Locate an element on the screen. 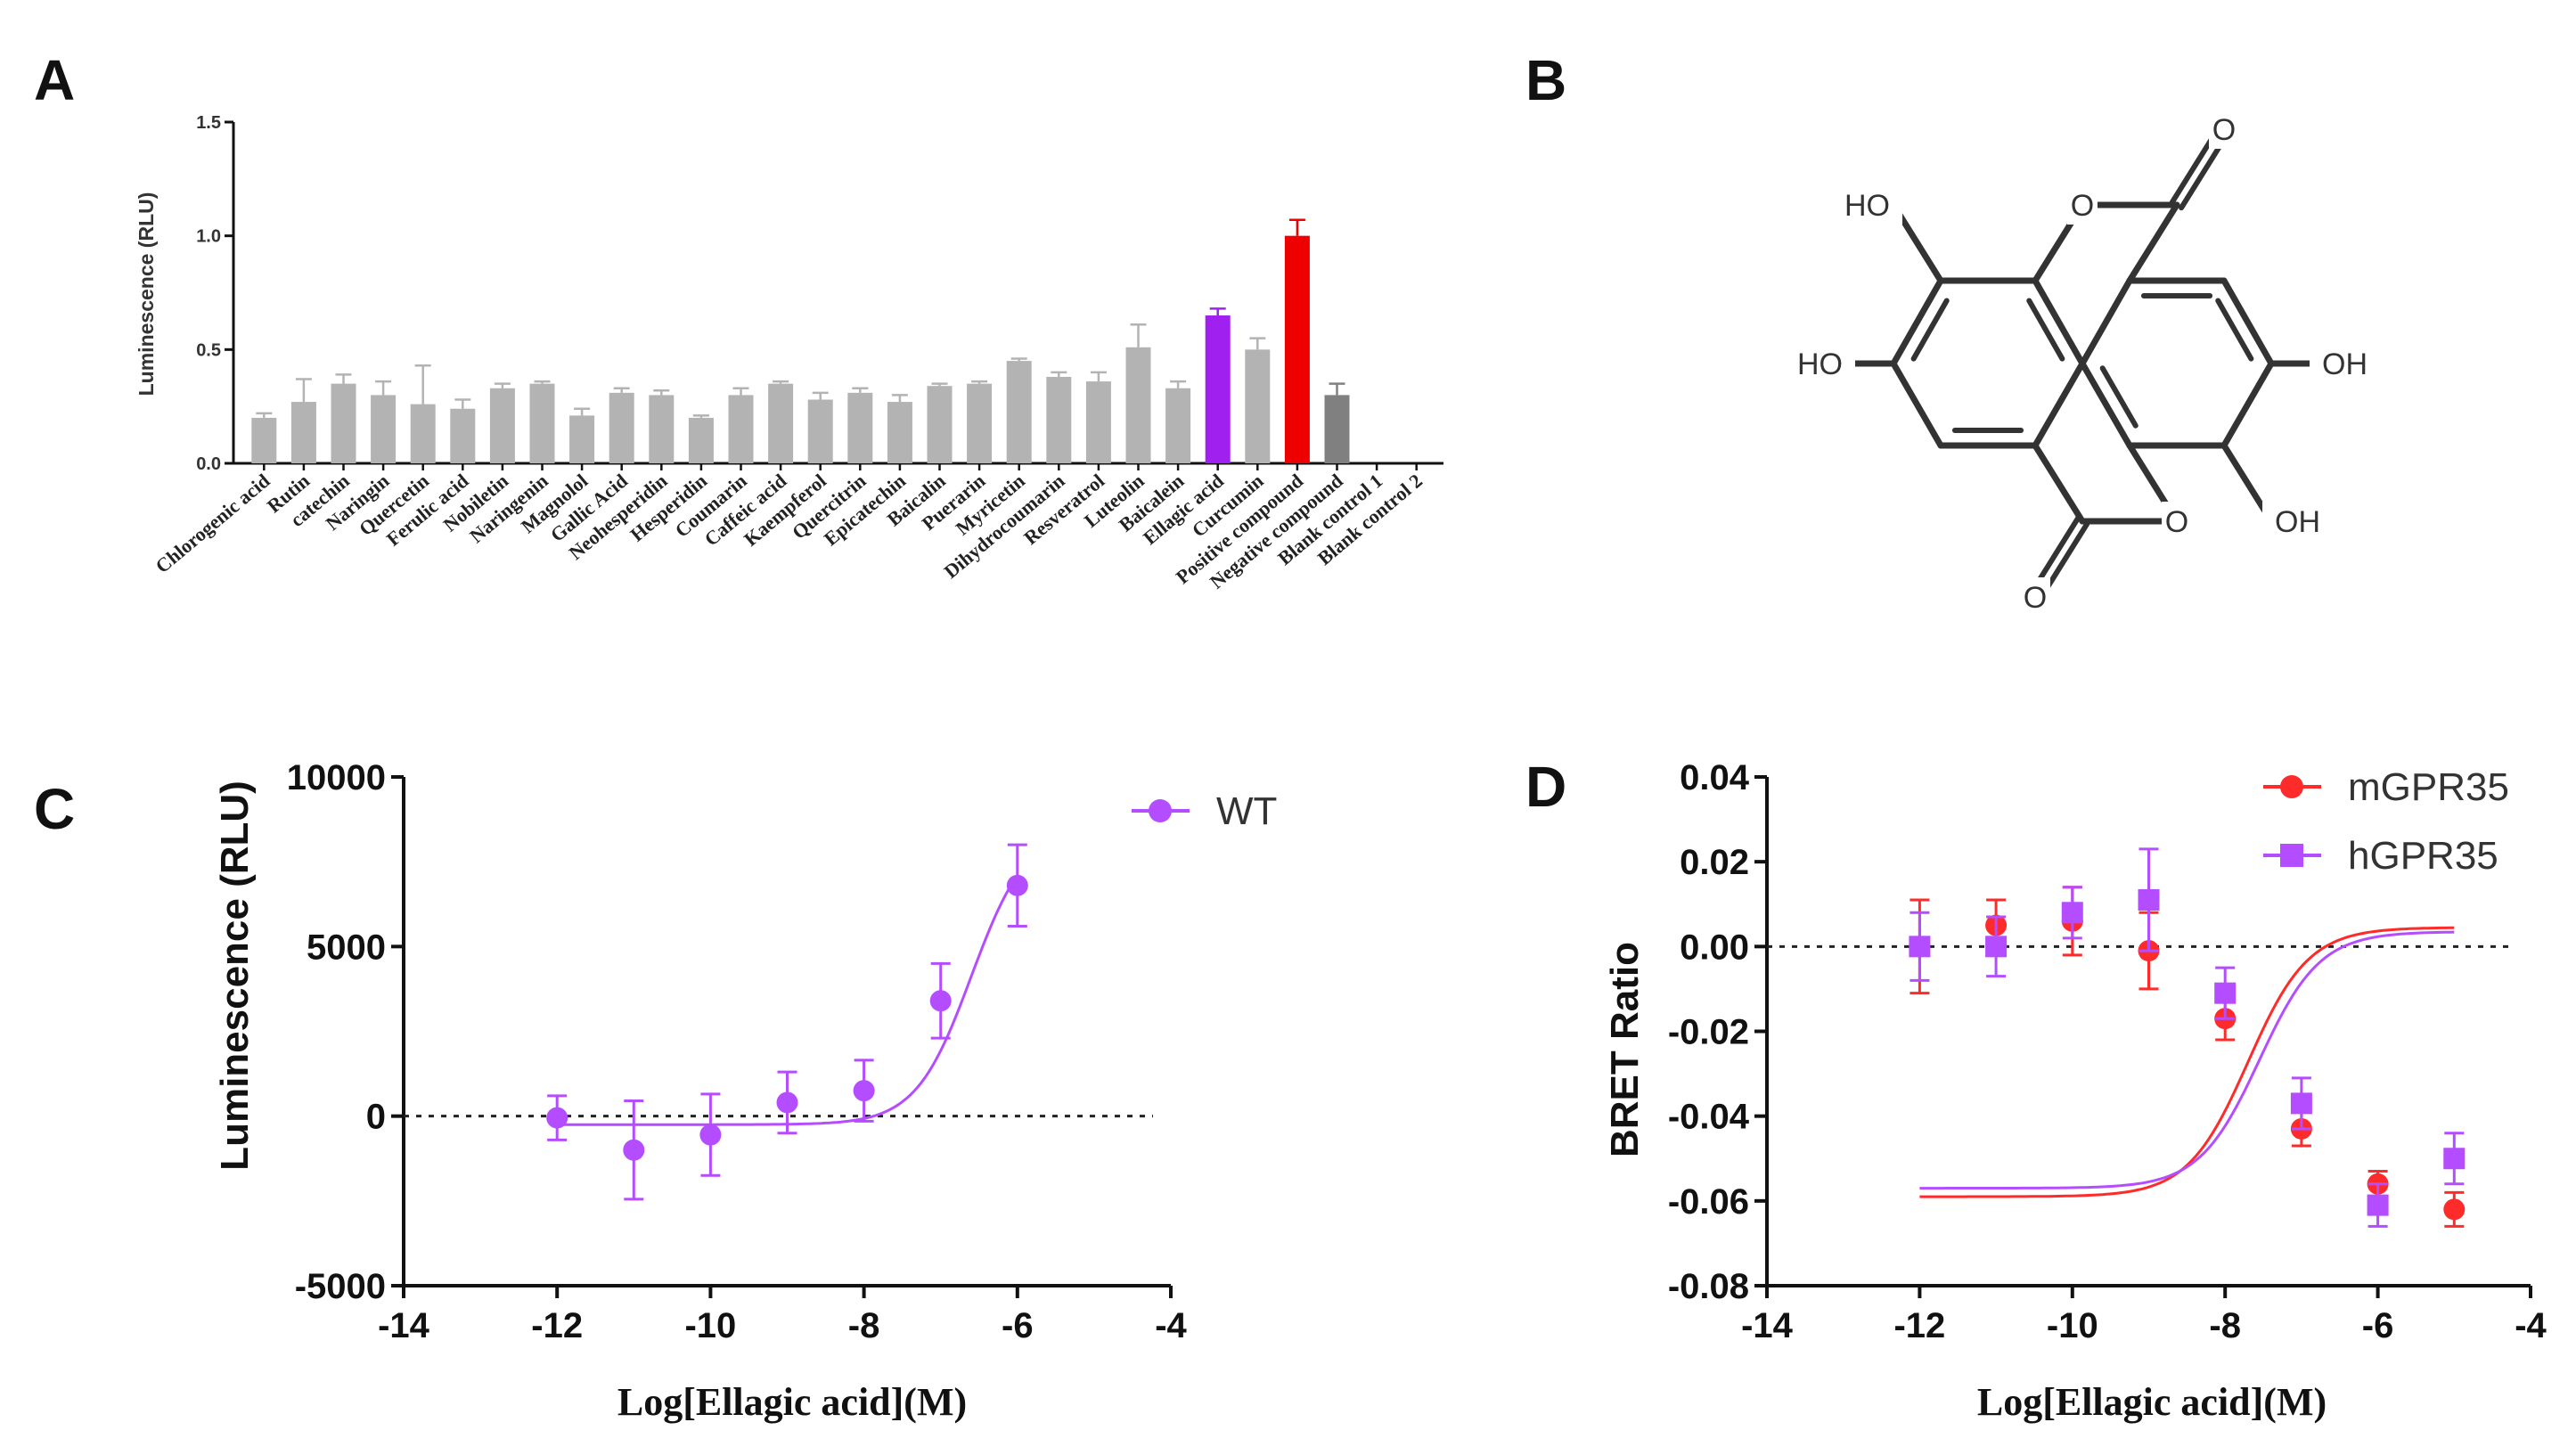 Image resolution: width=2576 pixels, height=1455 pixels. chart-d-y-label: BRET Ratio is located at coordinates (1625, 1049).